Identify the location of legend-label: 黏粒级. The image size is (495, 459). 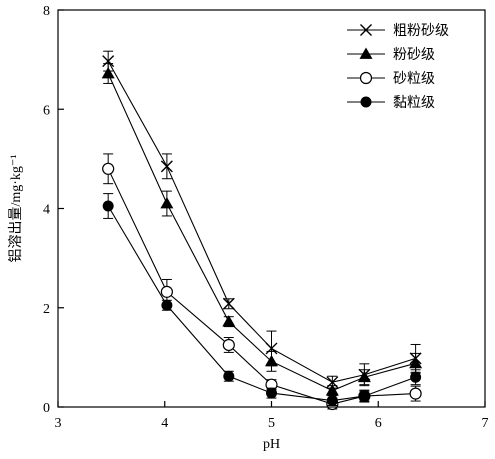
(414, 103).